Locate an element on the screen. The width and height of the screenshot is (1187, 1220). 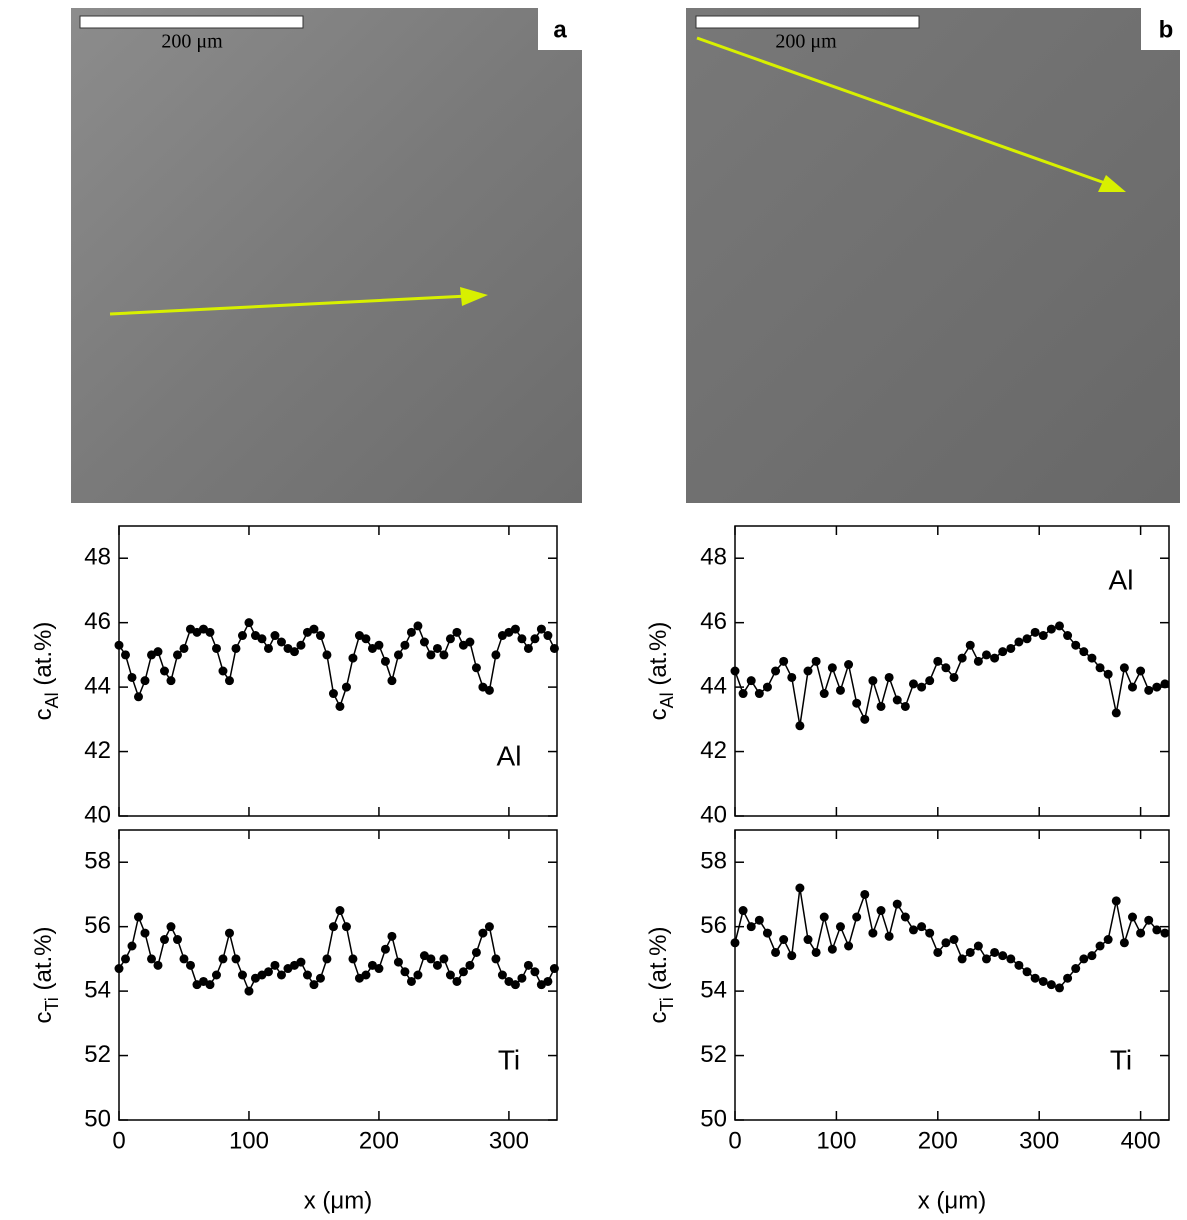
plot-frame is located at coordinates (952, 975).